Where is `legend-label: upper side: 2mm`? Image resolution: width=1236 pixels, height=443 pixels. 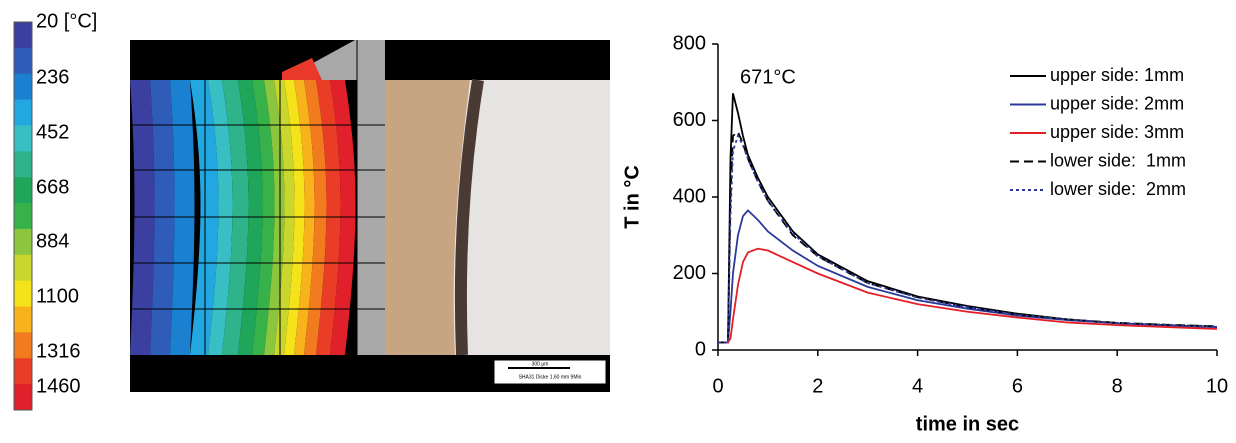 legend-label: upper side: 2mm is located at coordinates (1117, 103).